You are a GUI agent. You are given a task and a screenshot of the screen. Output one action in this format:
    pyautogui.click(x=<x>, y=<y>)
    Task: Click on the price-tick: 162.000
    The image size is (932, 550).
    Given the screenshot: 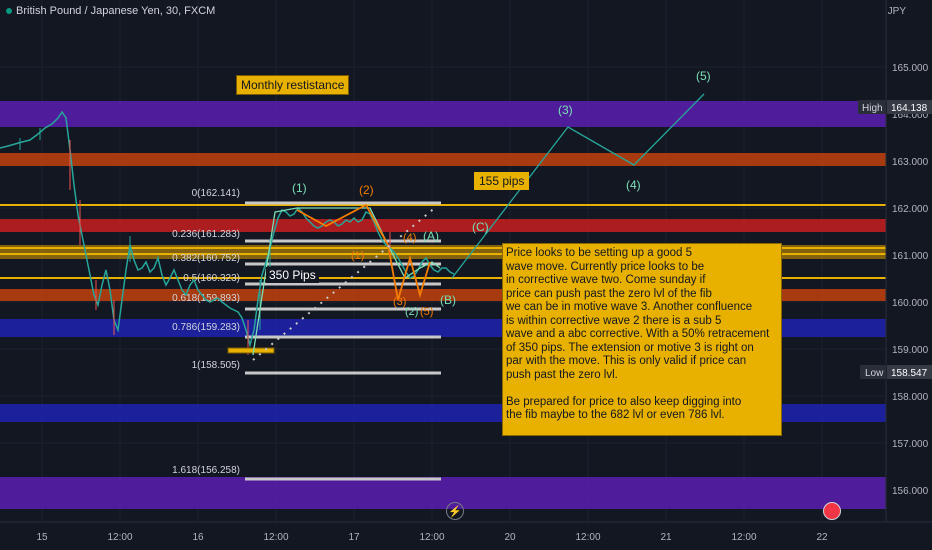 What is the action you would take?
    pyautogui.click(x=910, y=209)
    